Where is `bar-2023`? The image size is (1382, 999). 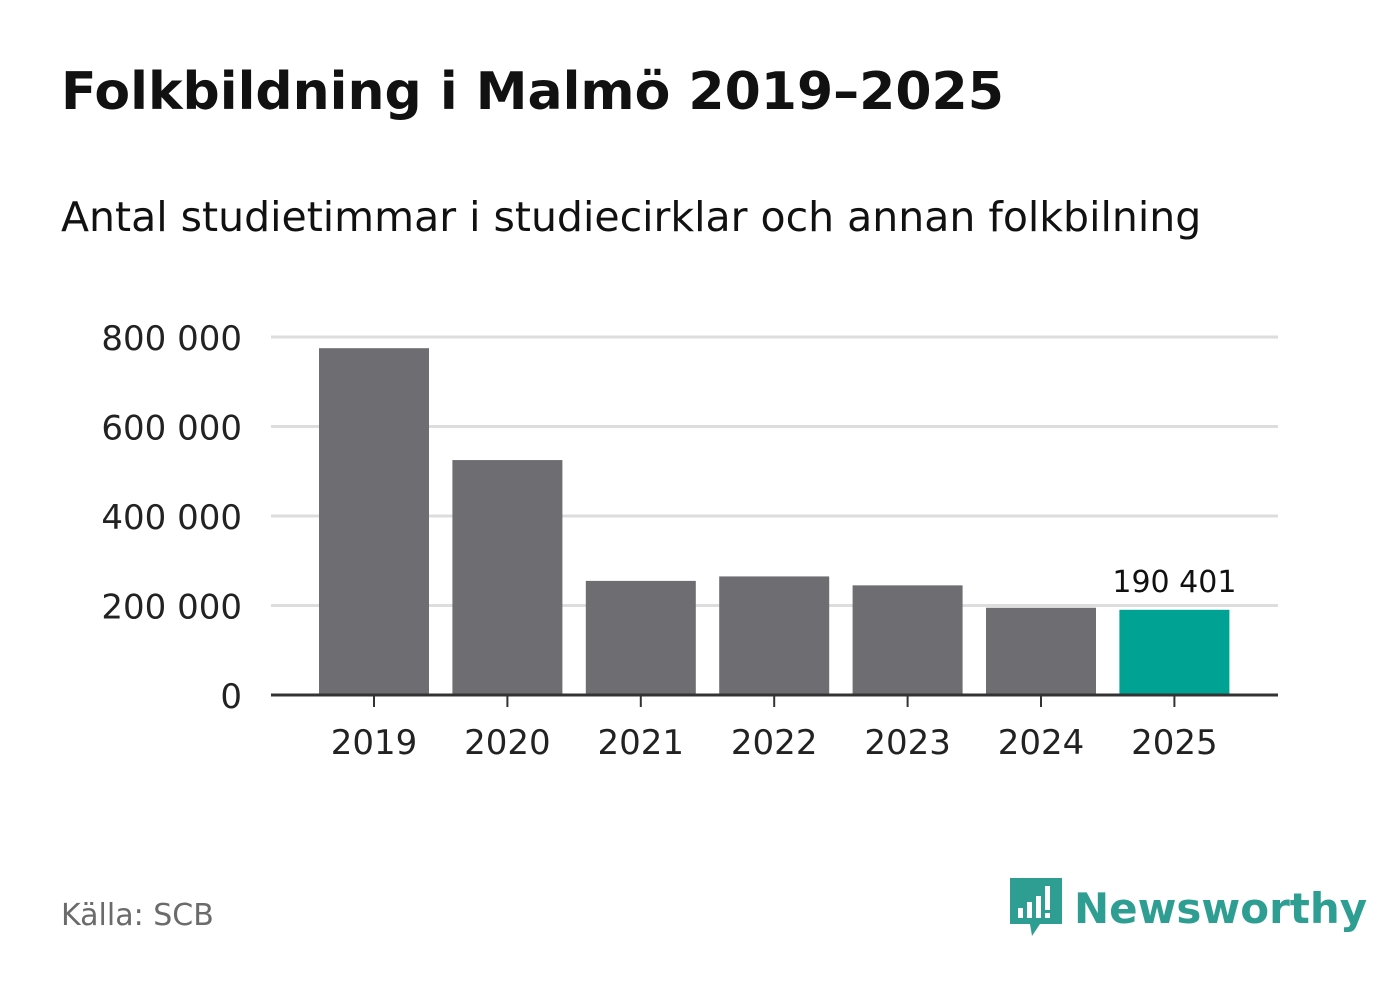 bar-2023 is located at coordinates (907, 640).